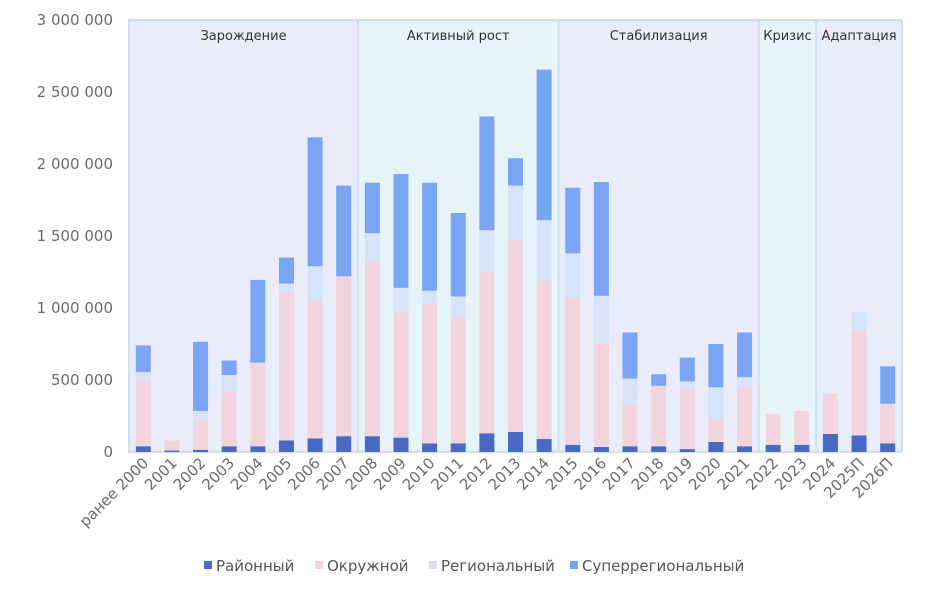 This screenshot has height=591, width=925. What do you see at coordinates (249, 566) in the screenshot?
I see `legend-item: Районный` at bounding box center [249, 566].